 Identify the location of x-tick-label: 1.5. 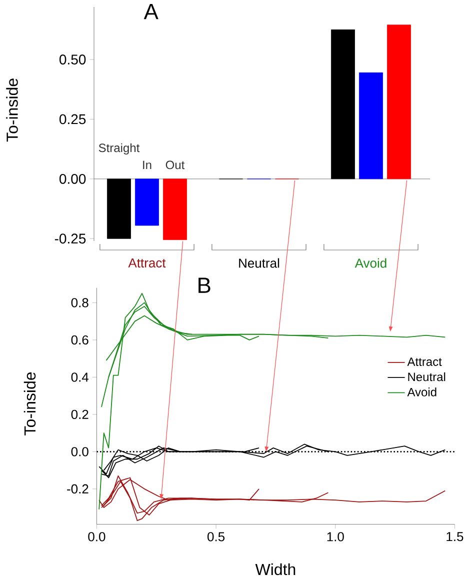
(455, 537).